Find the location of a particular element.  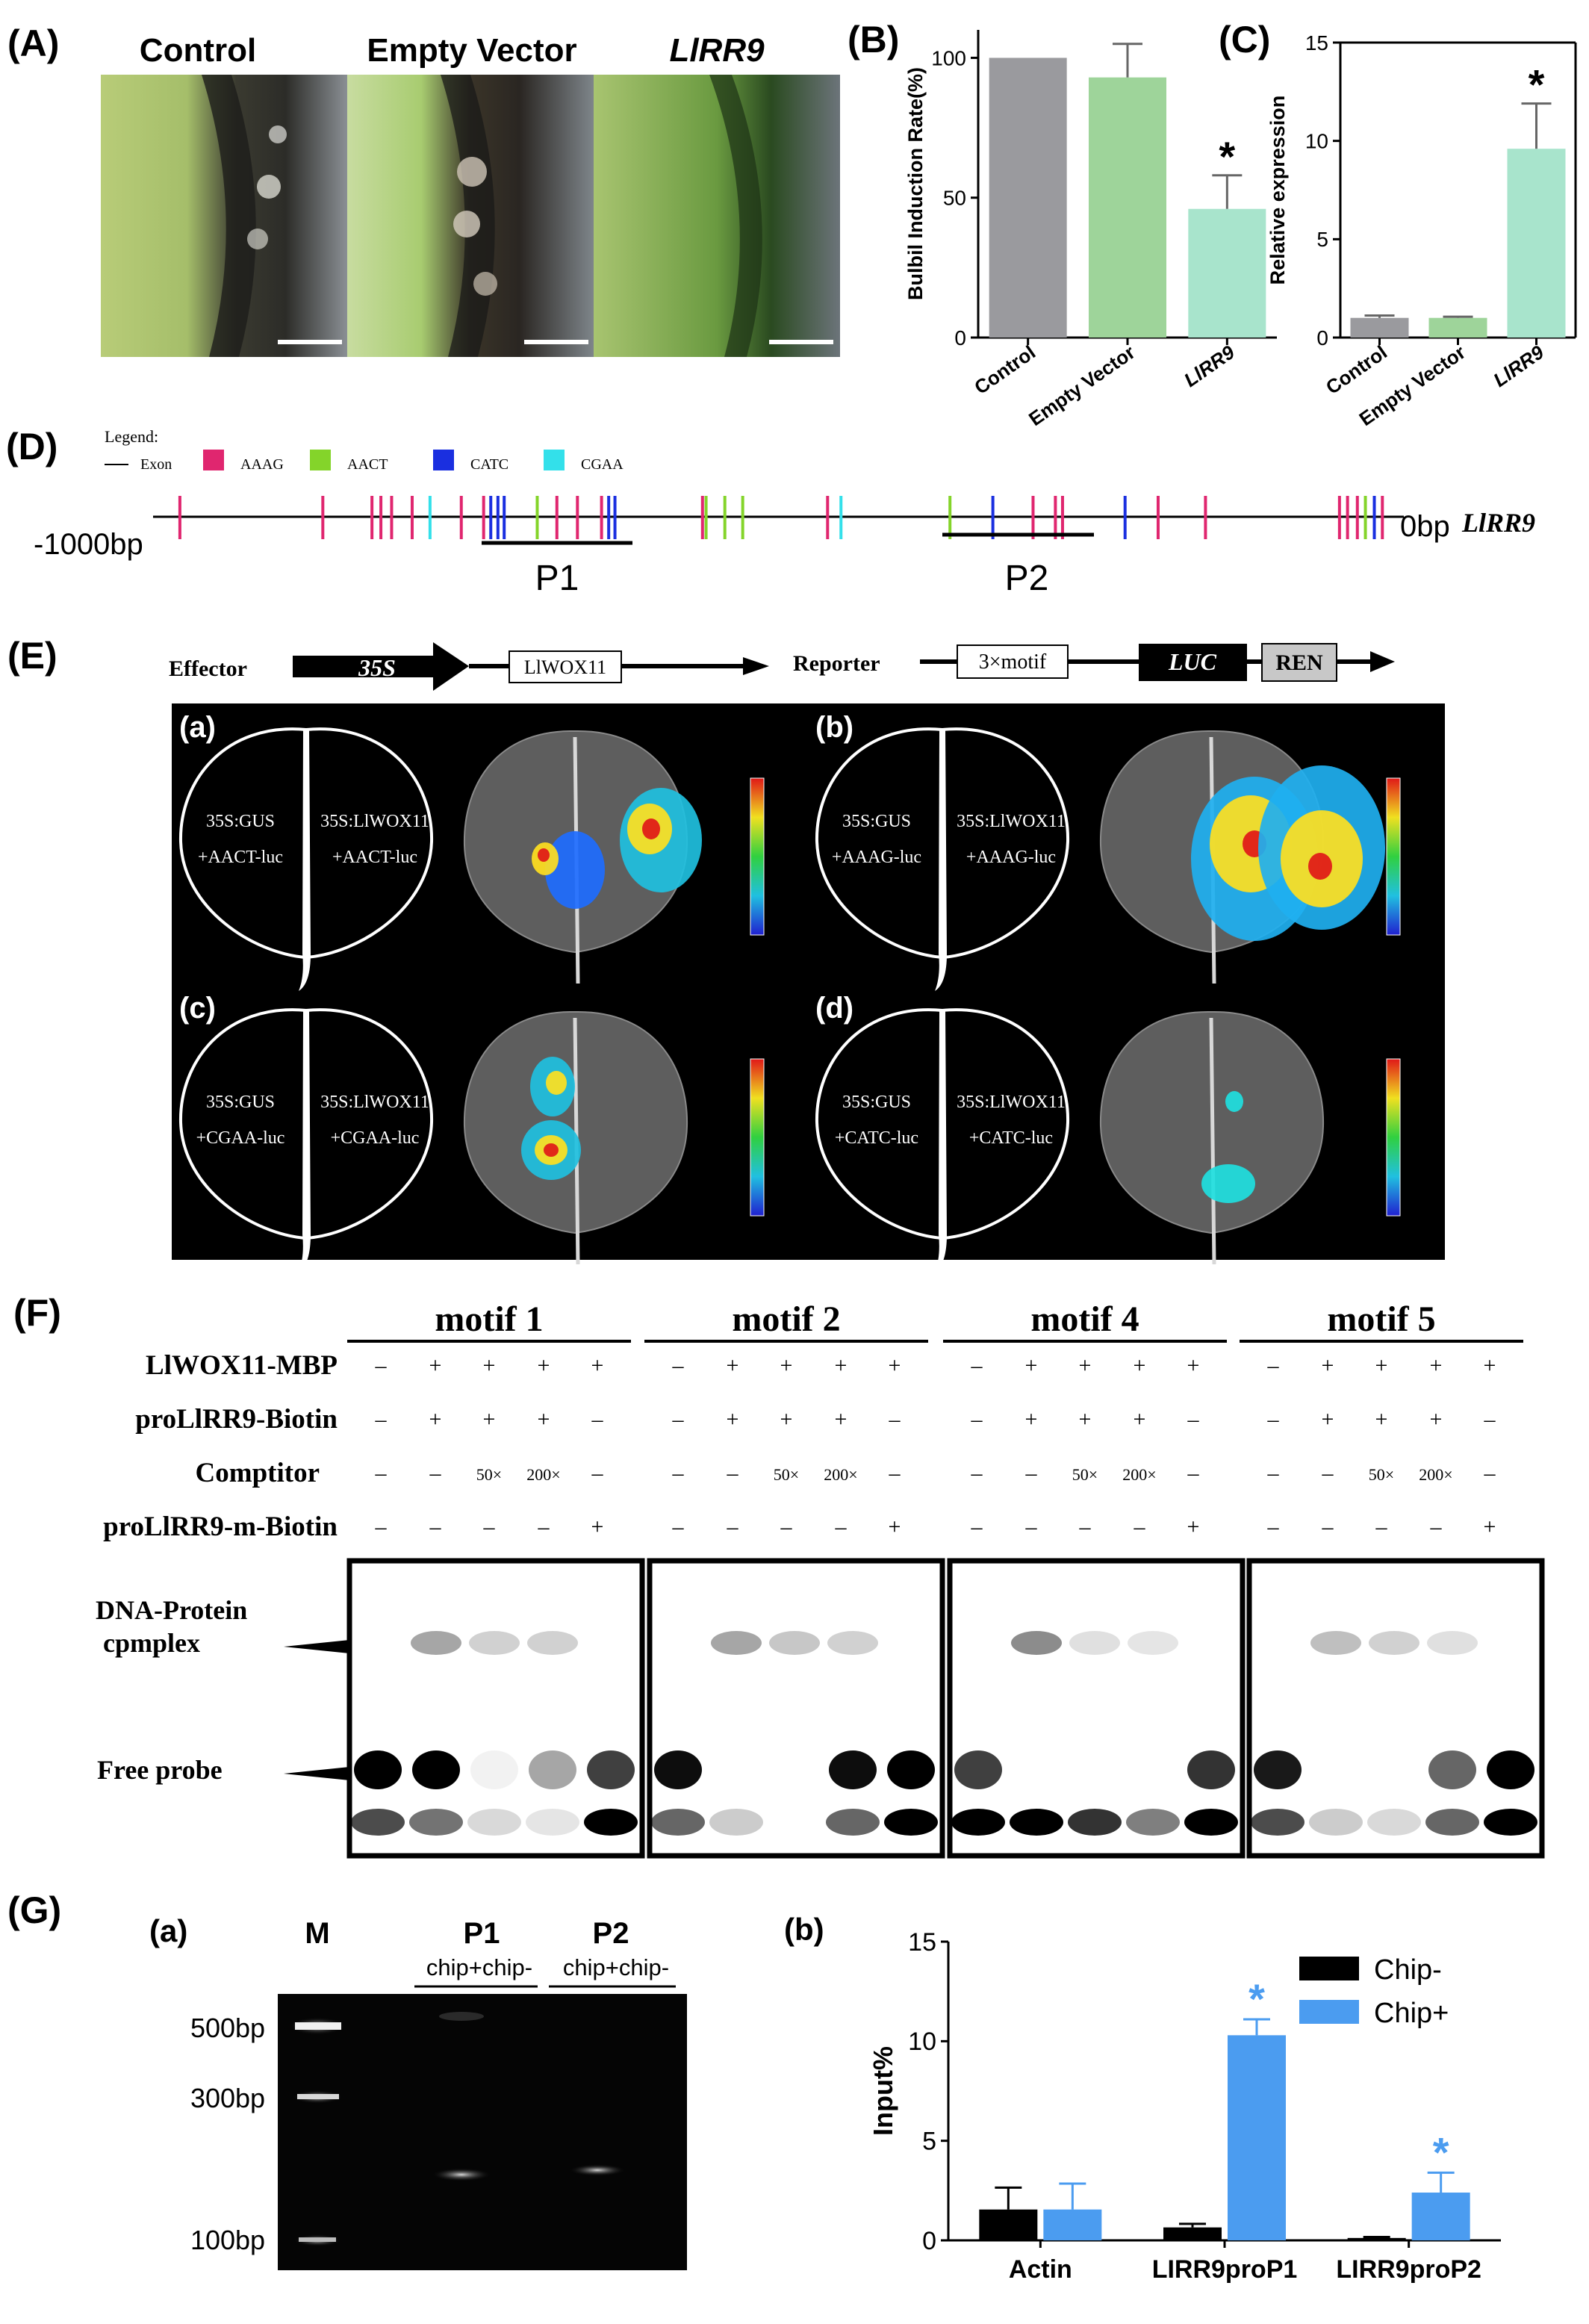

panel-d-label: (D) is located at coordinates (31, 446).